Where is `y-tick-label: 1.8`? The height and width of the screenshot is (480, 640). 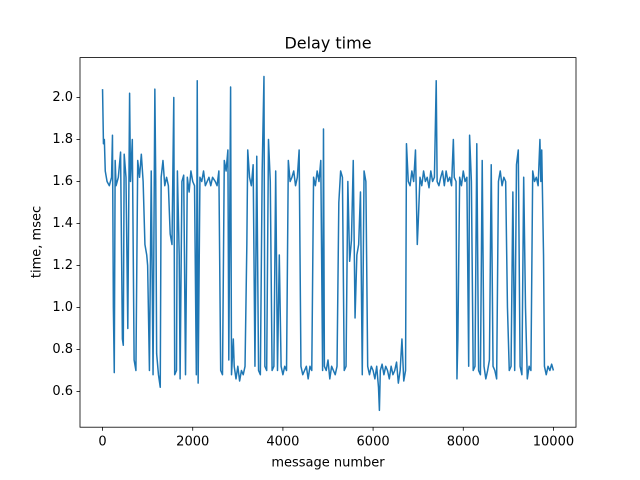
y-tick-label: 1.8 is located at coordinates (62, 139).